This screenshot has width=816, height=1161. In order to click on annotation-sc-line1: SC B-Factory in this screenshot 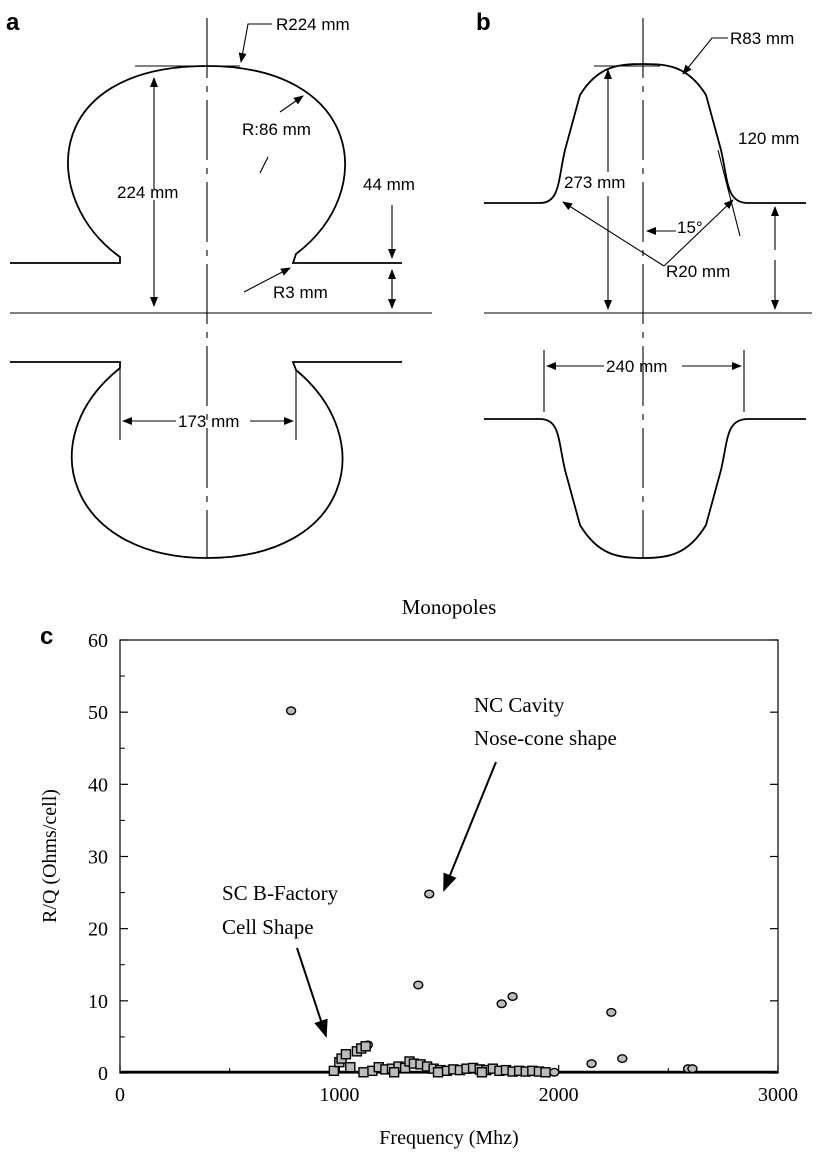, I will do `click(280, 893)`.